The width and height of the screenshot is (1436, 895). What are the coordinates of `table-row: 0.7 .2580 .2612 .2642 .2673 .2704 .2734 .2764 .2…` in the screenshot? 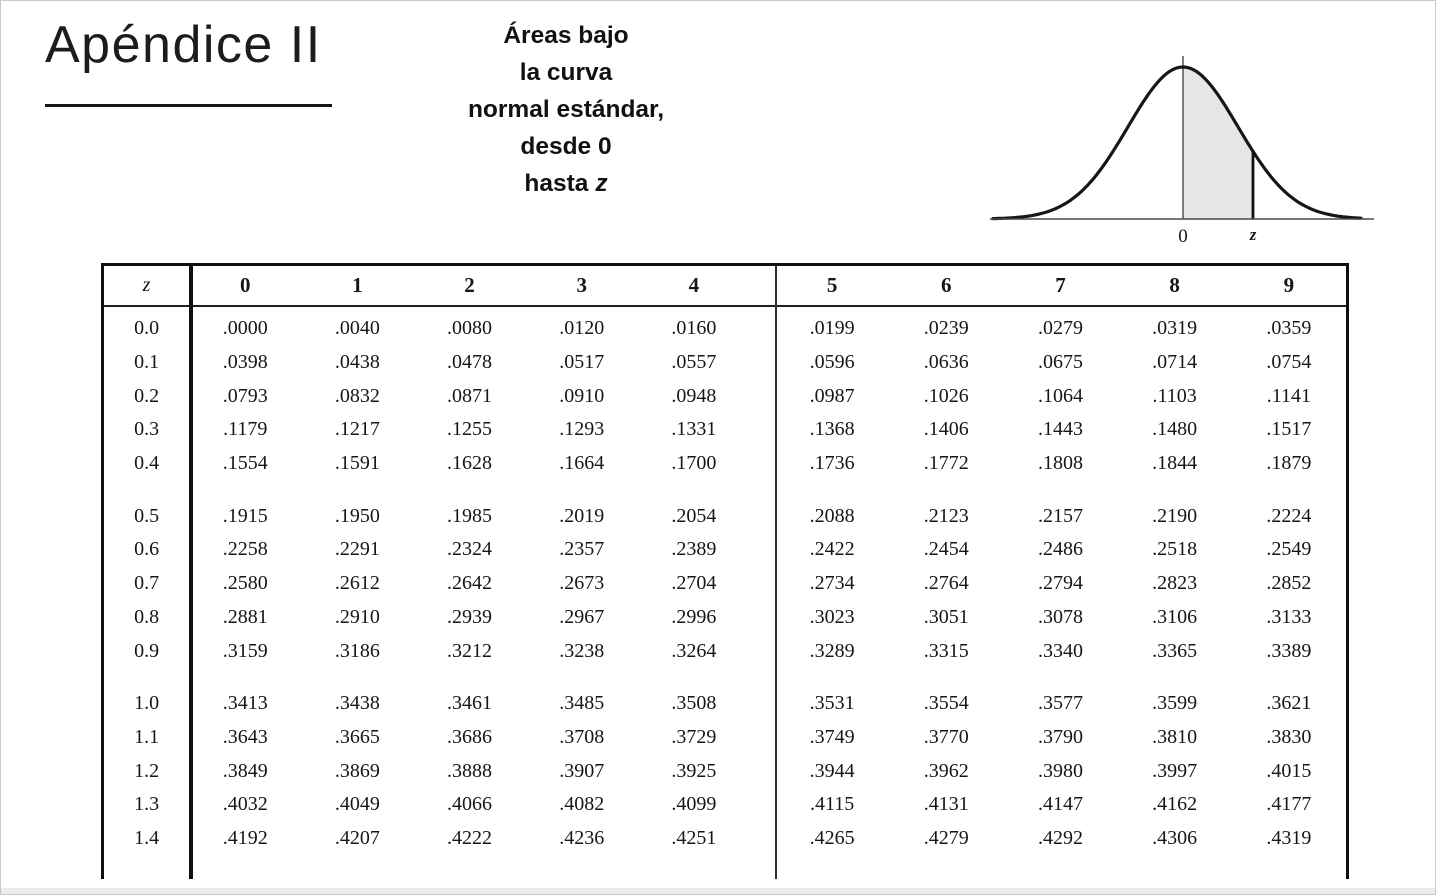 It's located at (725, 584).